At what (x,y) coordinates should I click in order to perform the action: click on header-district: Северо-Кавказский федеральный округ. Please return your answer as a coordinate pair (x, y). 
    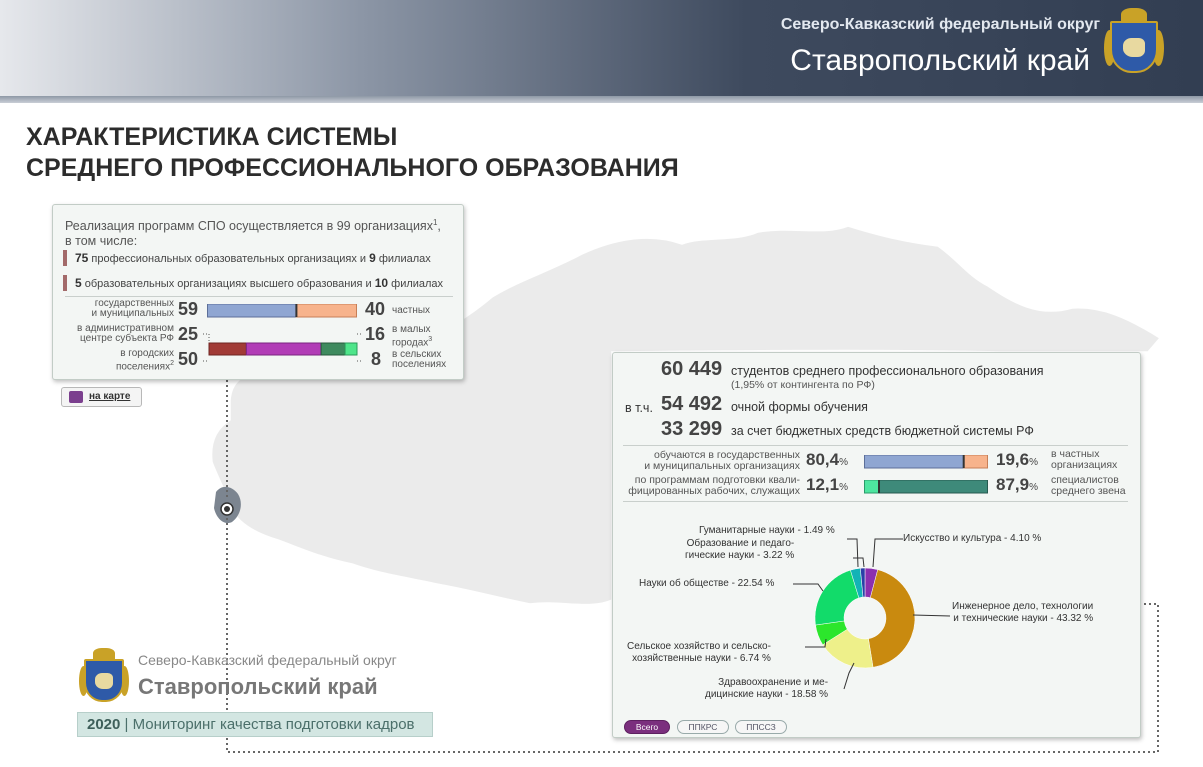
    Looking at the image, I should click on (940, 24).